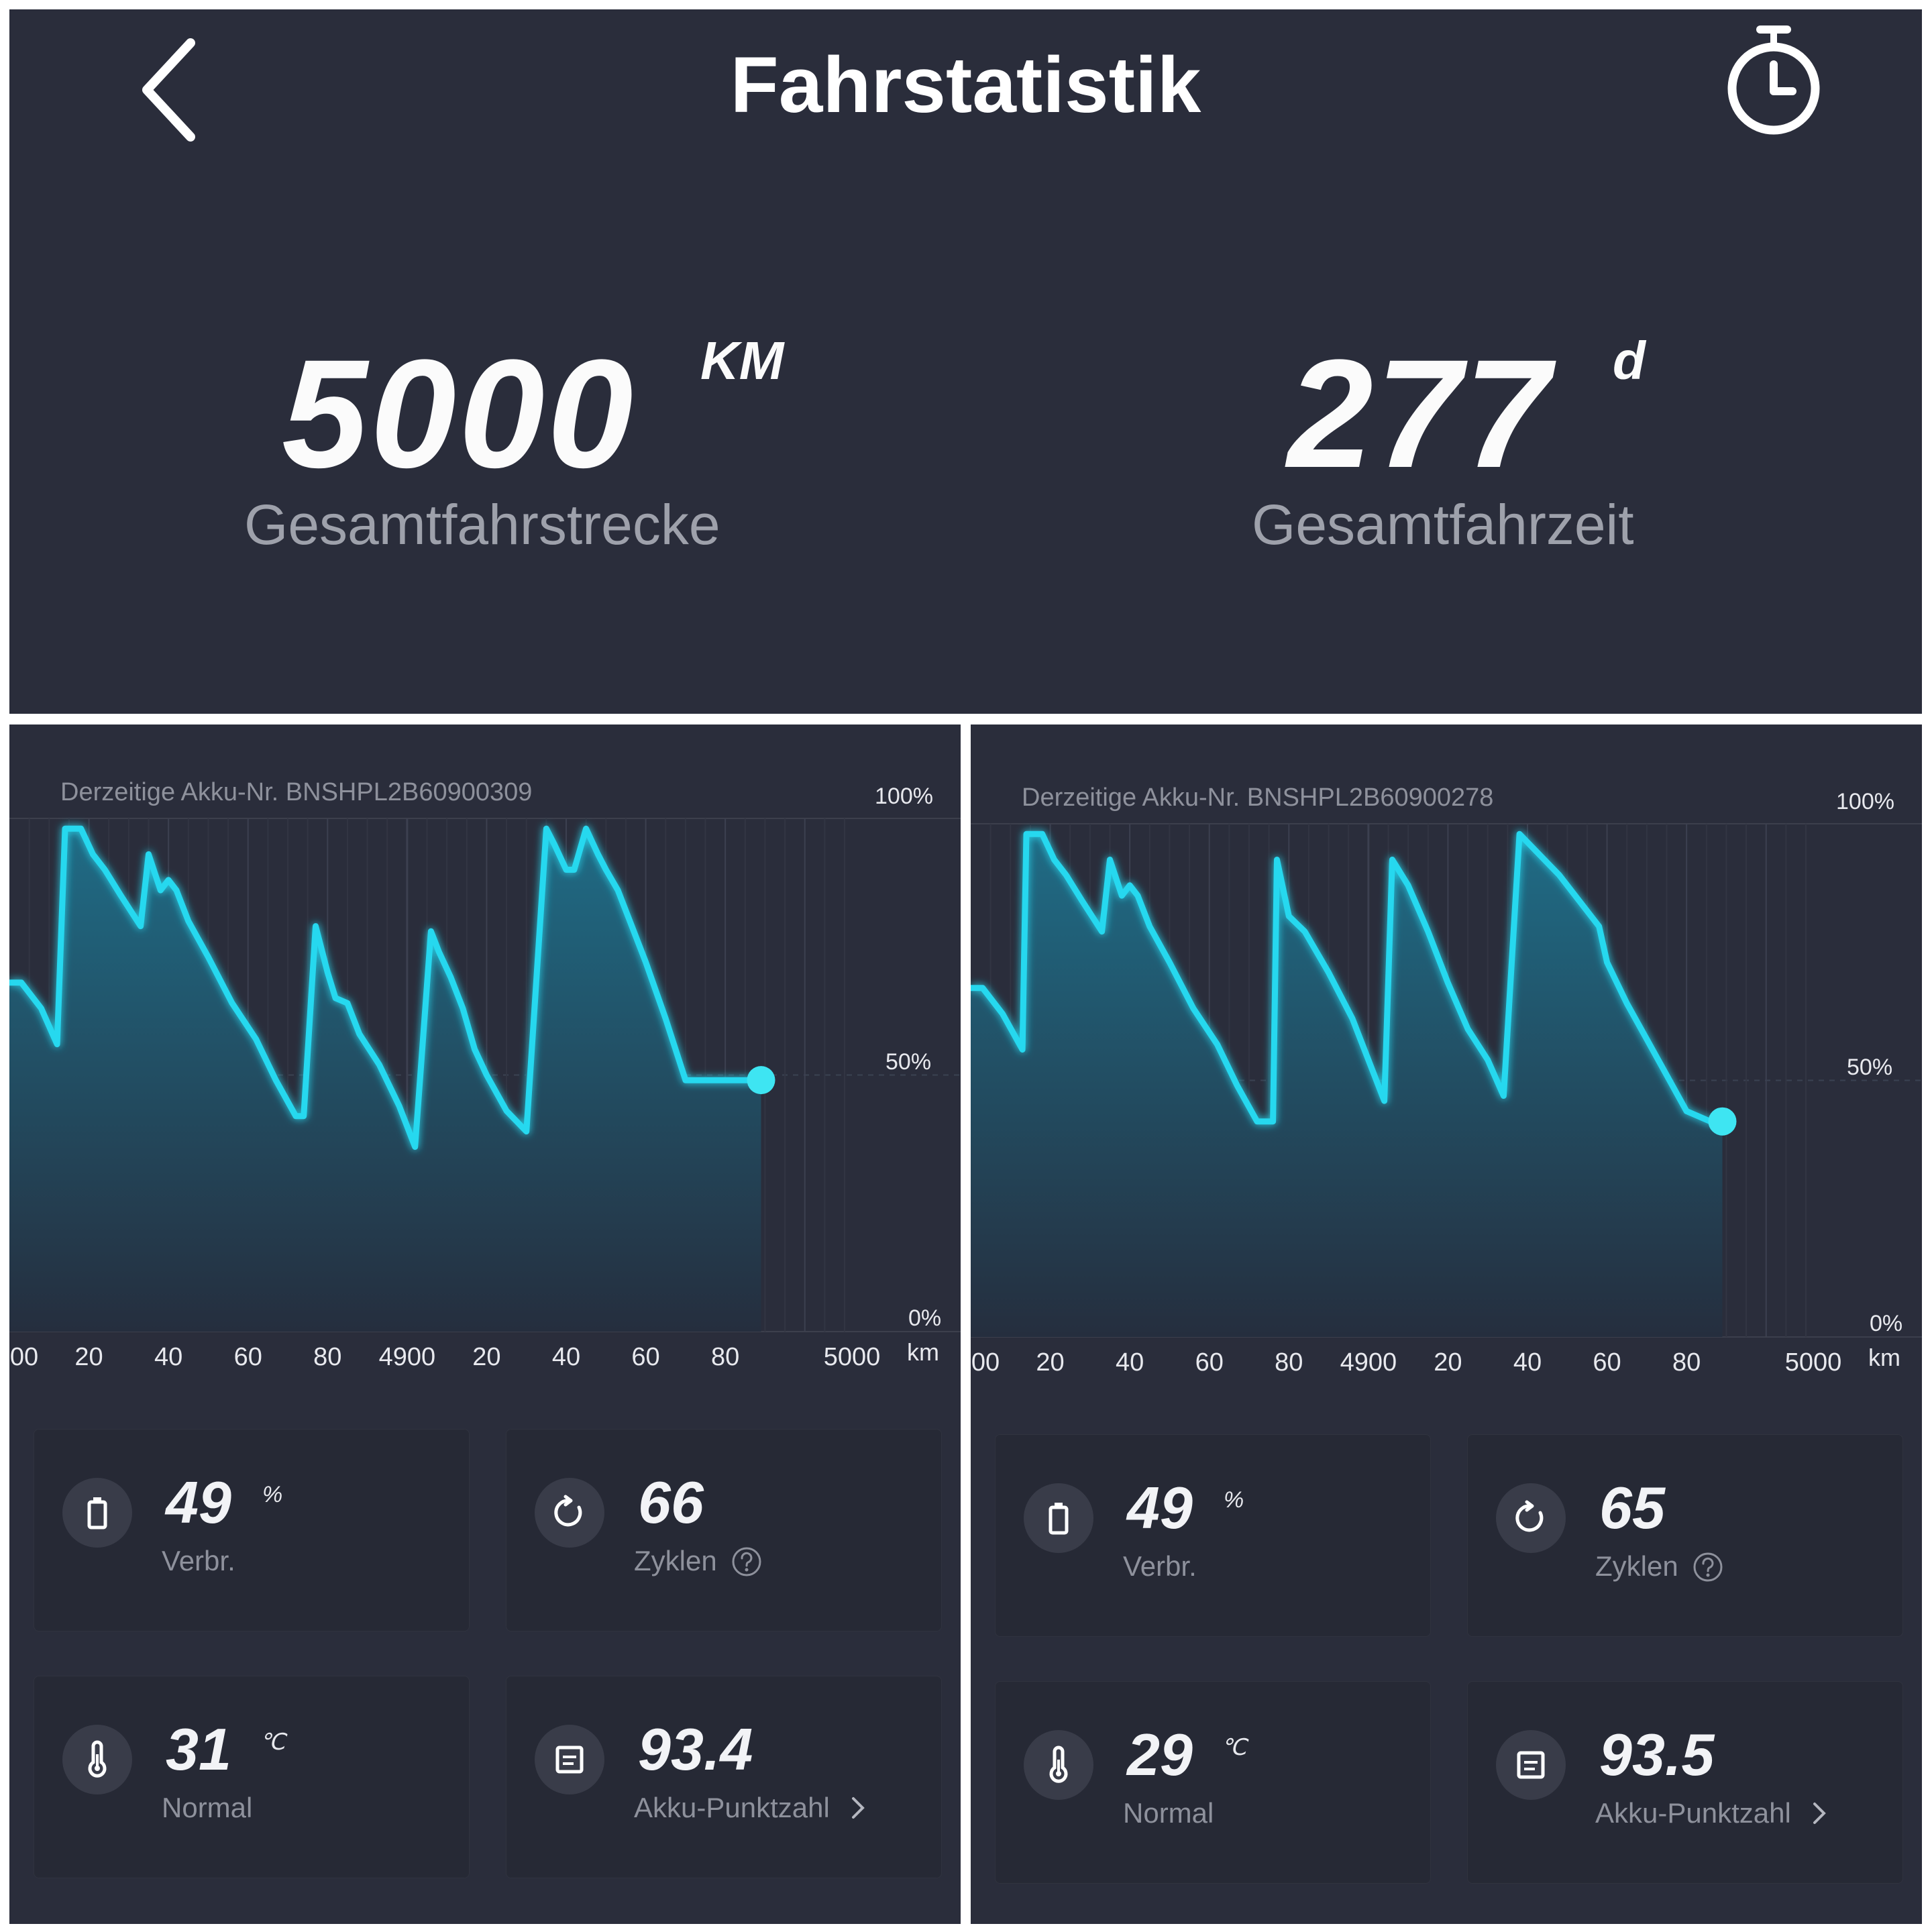  What do you see at coordinates (459, 413) in the screenshot?
I see `total-distance-value: 5000` at bounding box center [459, 413].